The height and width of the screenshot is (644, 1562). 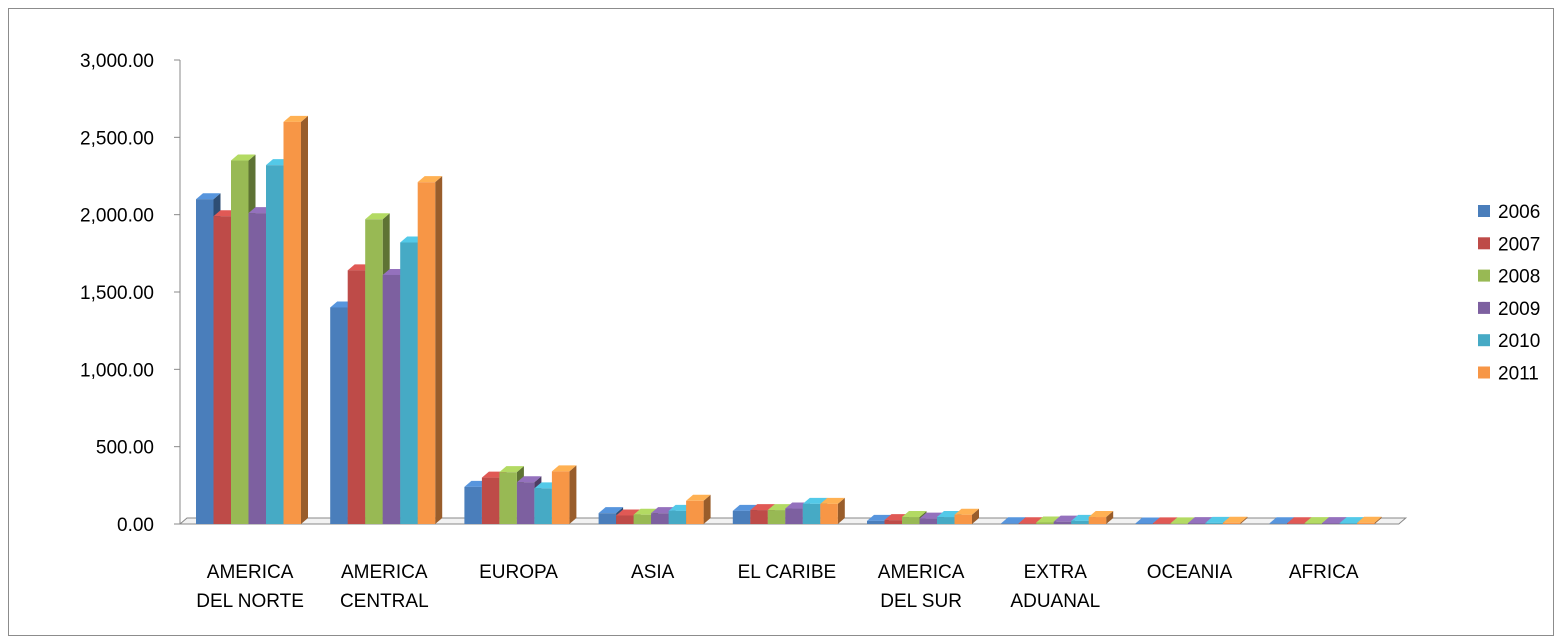 I want to click on category-label: ASIA, so click(x=653, y=572).